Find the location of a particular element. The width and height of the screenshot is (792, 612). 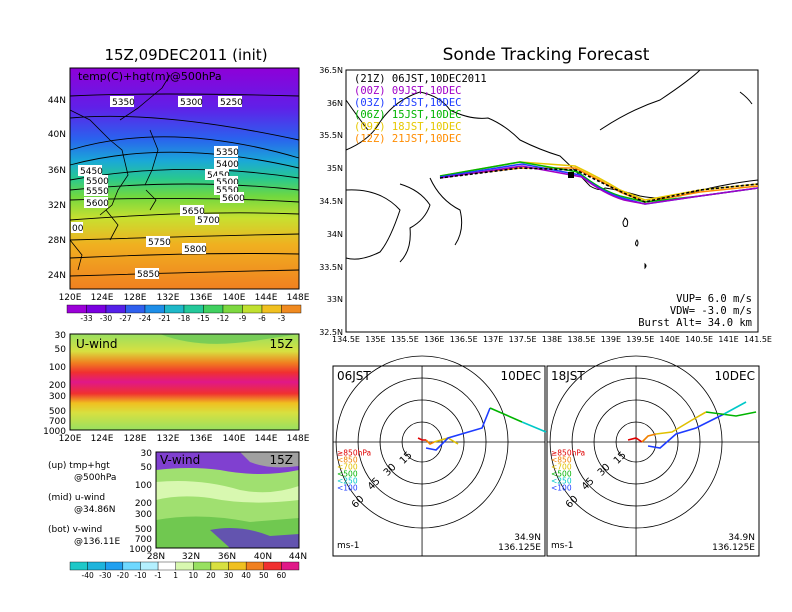

svg-text: 5600 is located at coordinates (233, 199).